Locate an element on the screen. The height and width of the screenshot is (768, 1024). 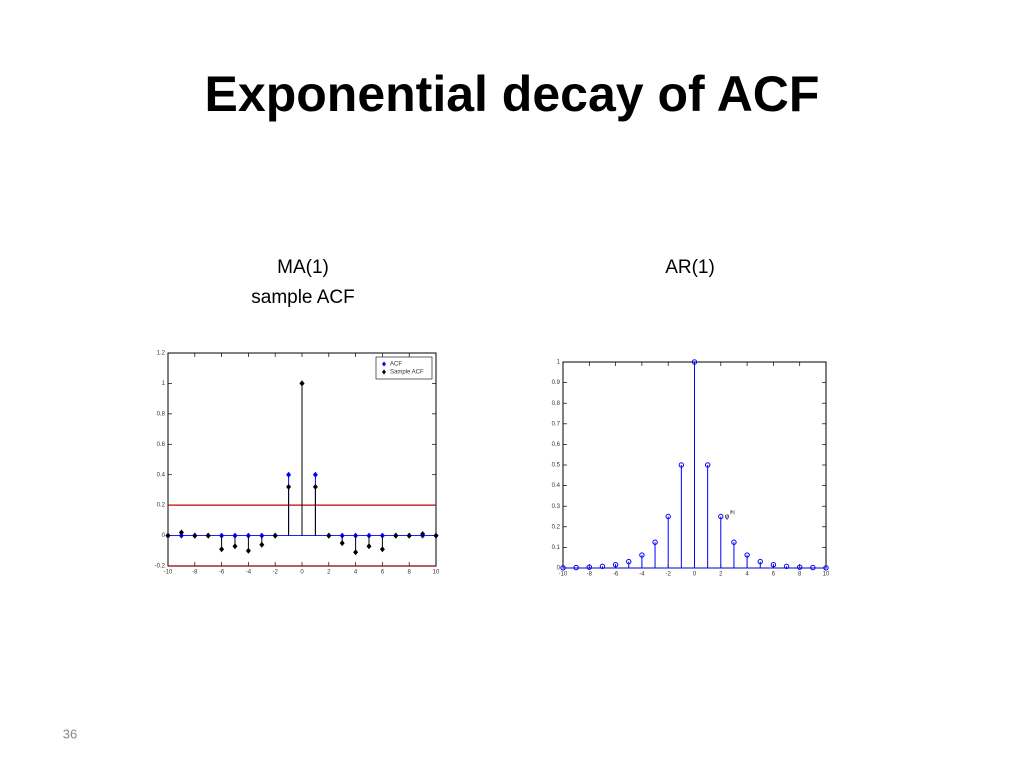
chart-title: AR(1) is located at coordinates (690, 267).